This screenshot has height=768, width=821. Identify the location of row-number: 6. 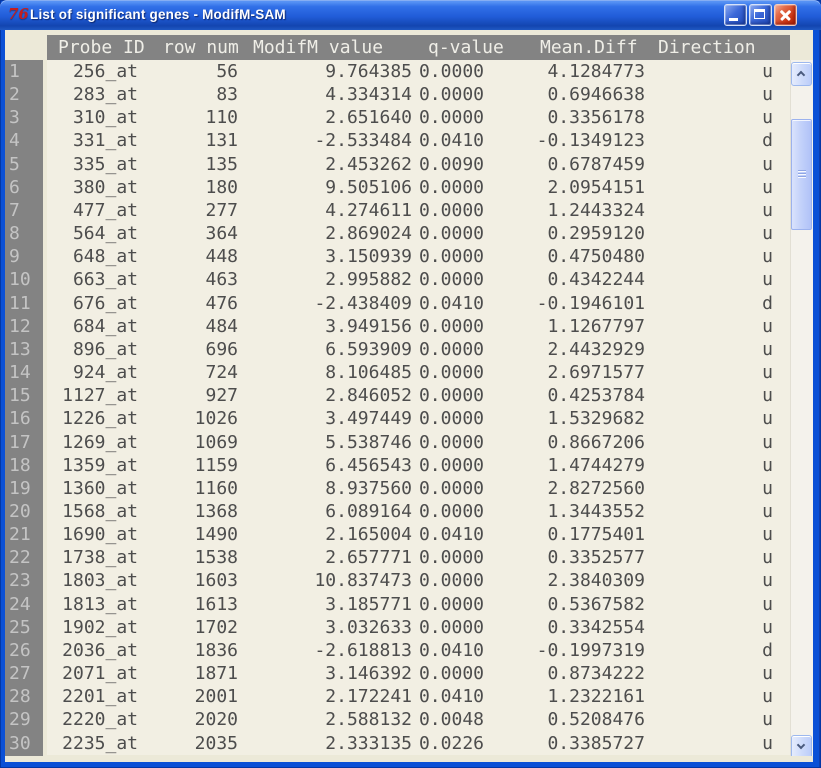
(14, 187).